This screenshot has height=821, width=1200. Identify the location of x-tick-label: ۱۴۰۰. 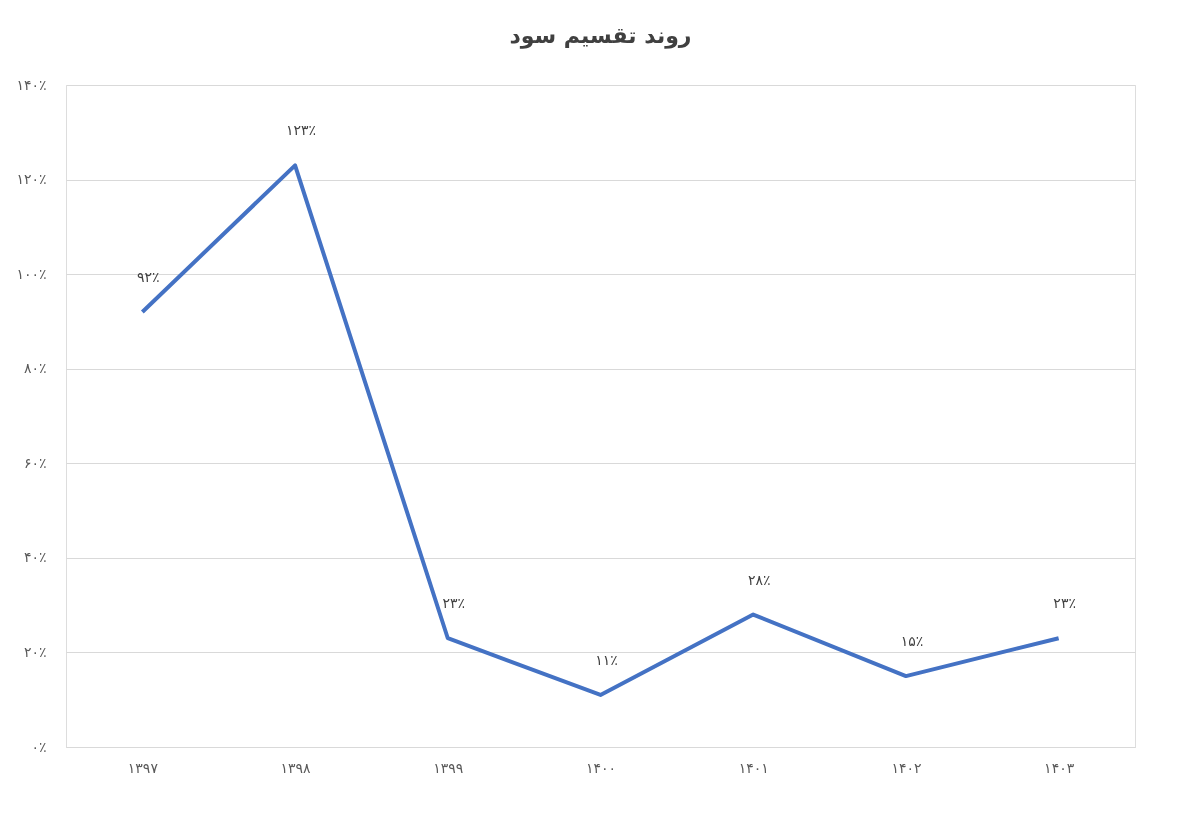
(601, 767).